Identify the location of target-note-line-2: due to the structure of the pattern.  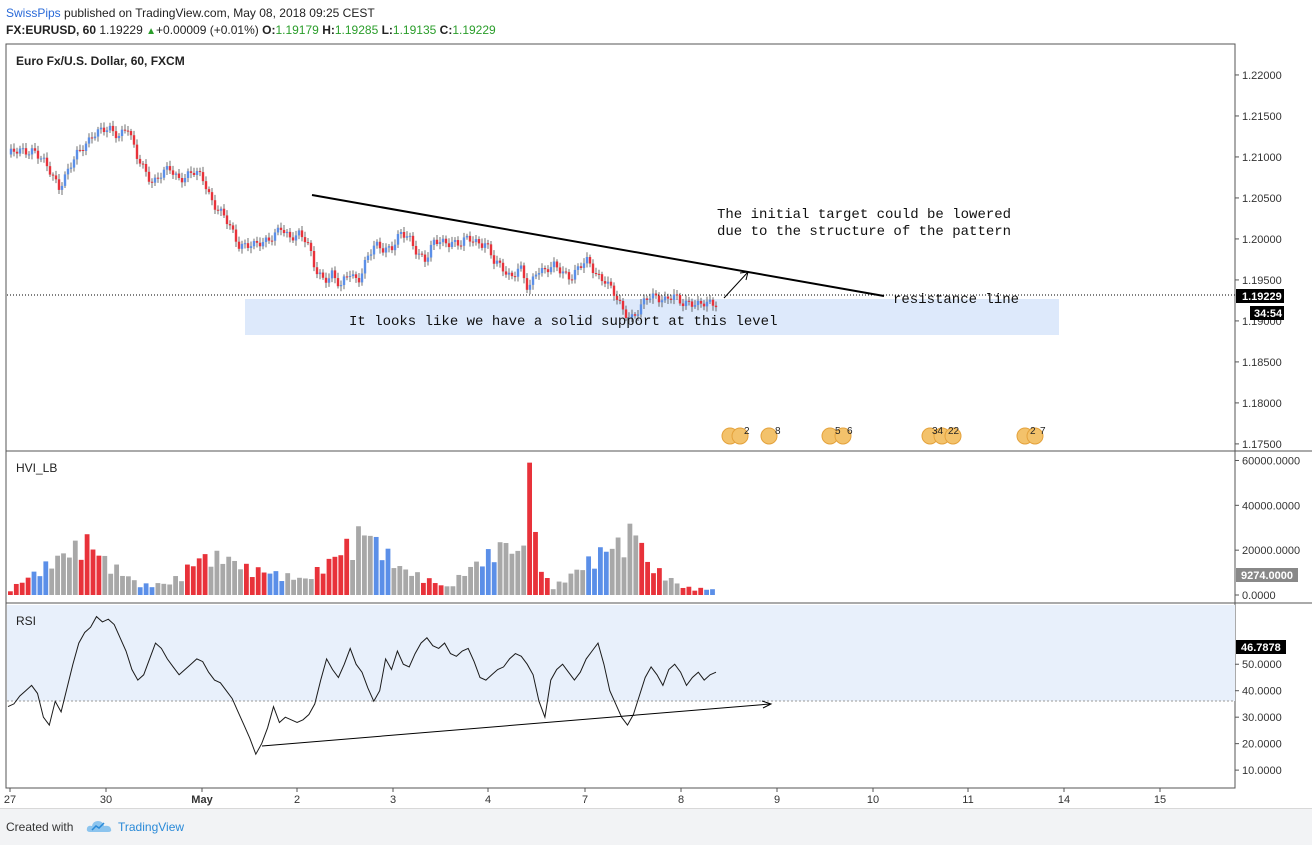
(864, 232).